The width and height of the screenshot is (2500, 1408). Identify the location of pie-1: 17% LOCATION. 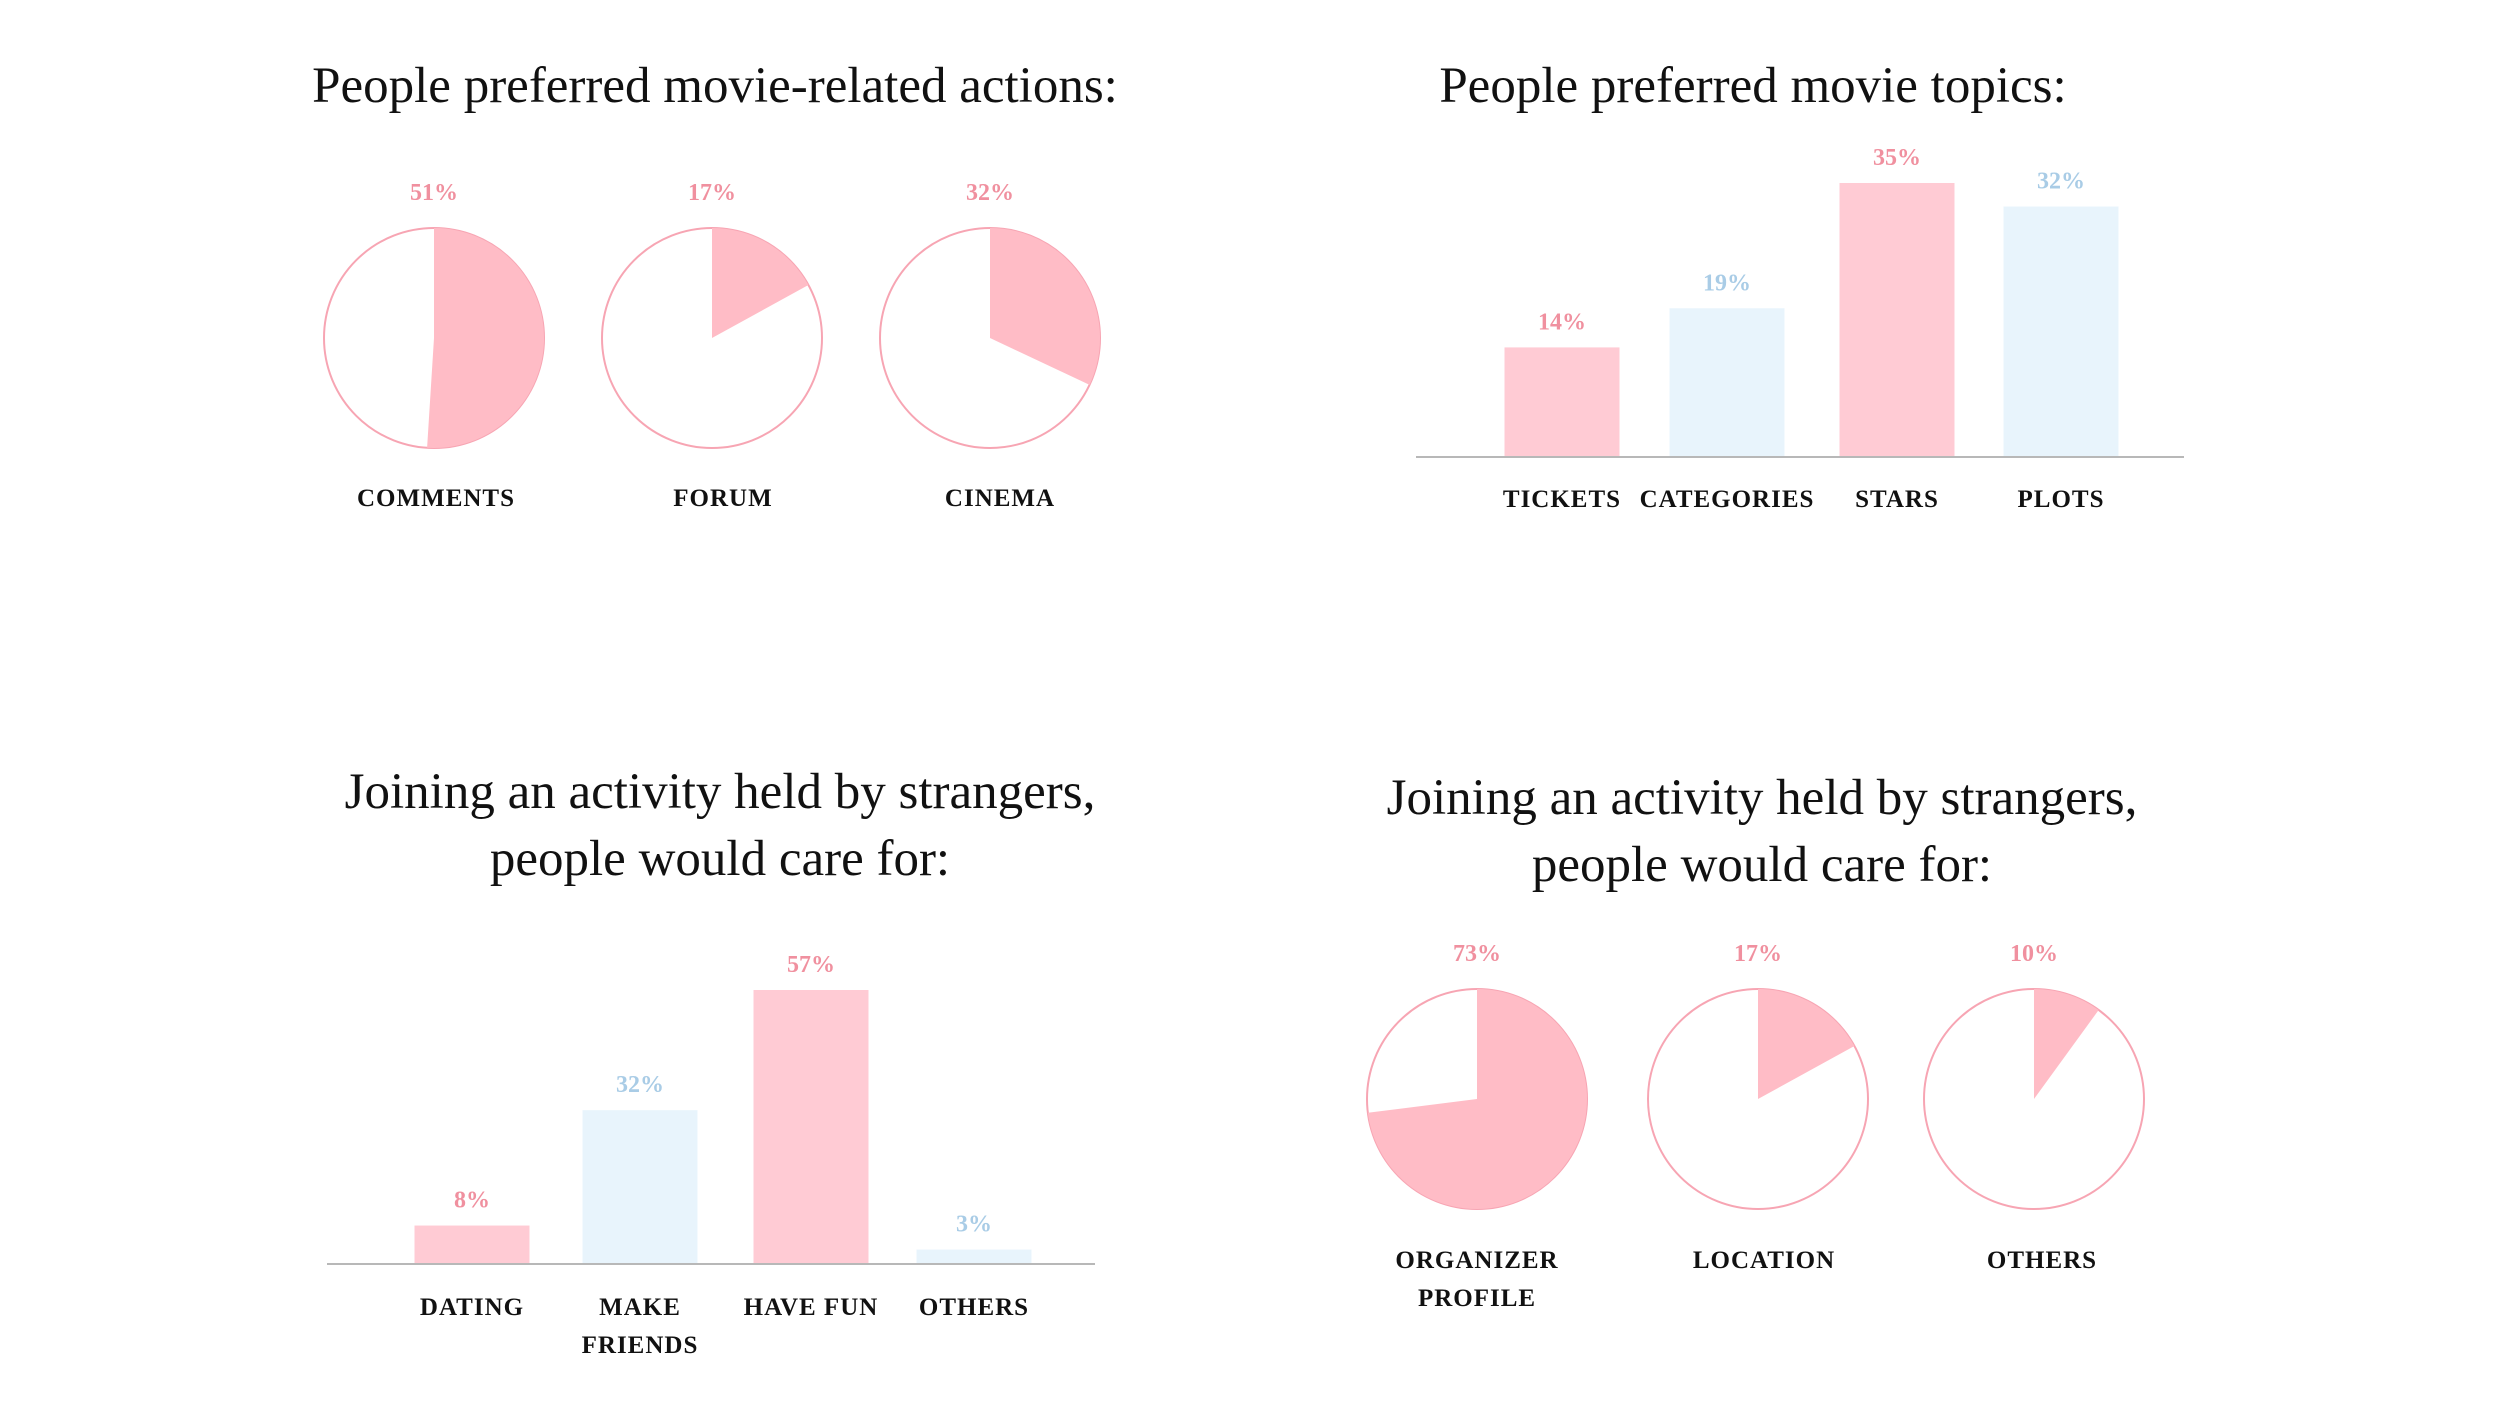
(1758, 1107).